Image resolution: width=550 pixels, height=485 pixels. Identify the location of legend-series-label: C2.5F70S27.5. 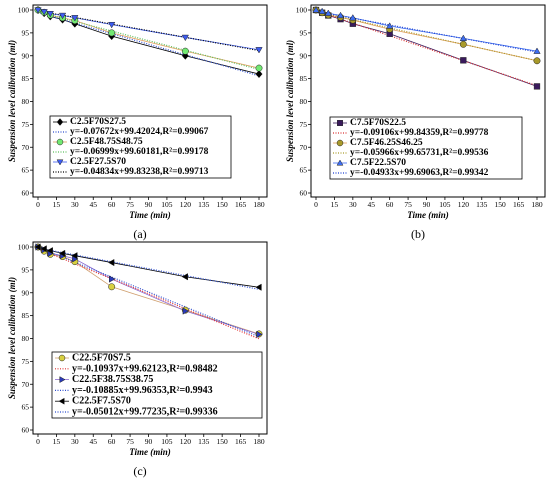
(98, 122).